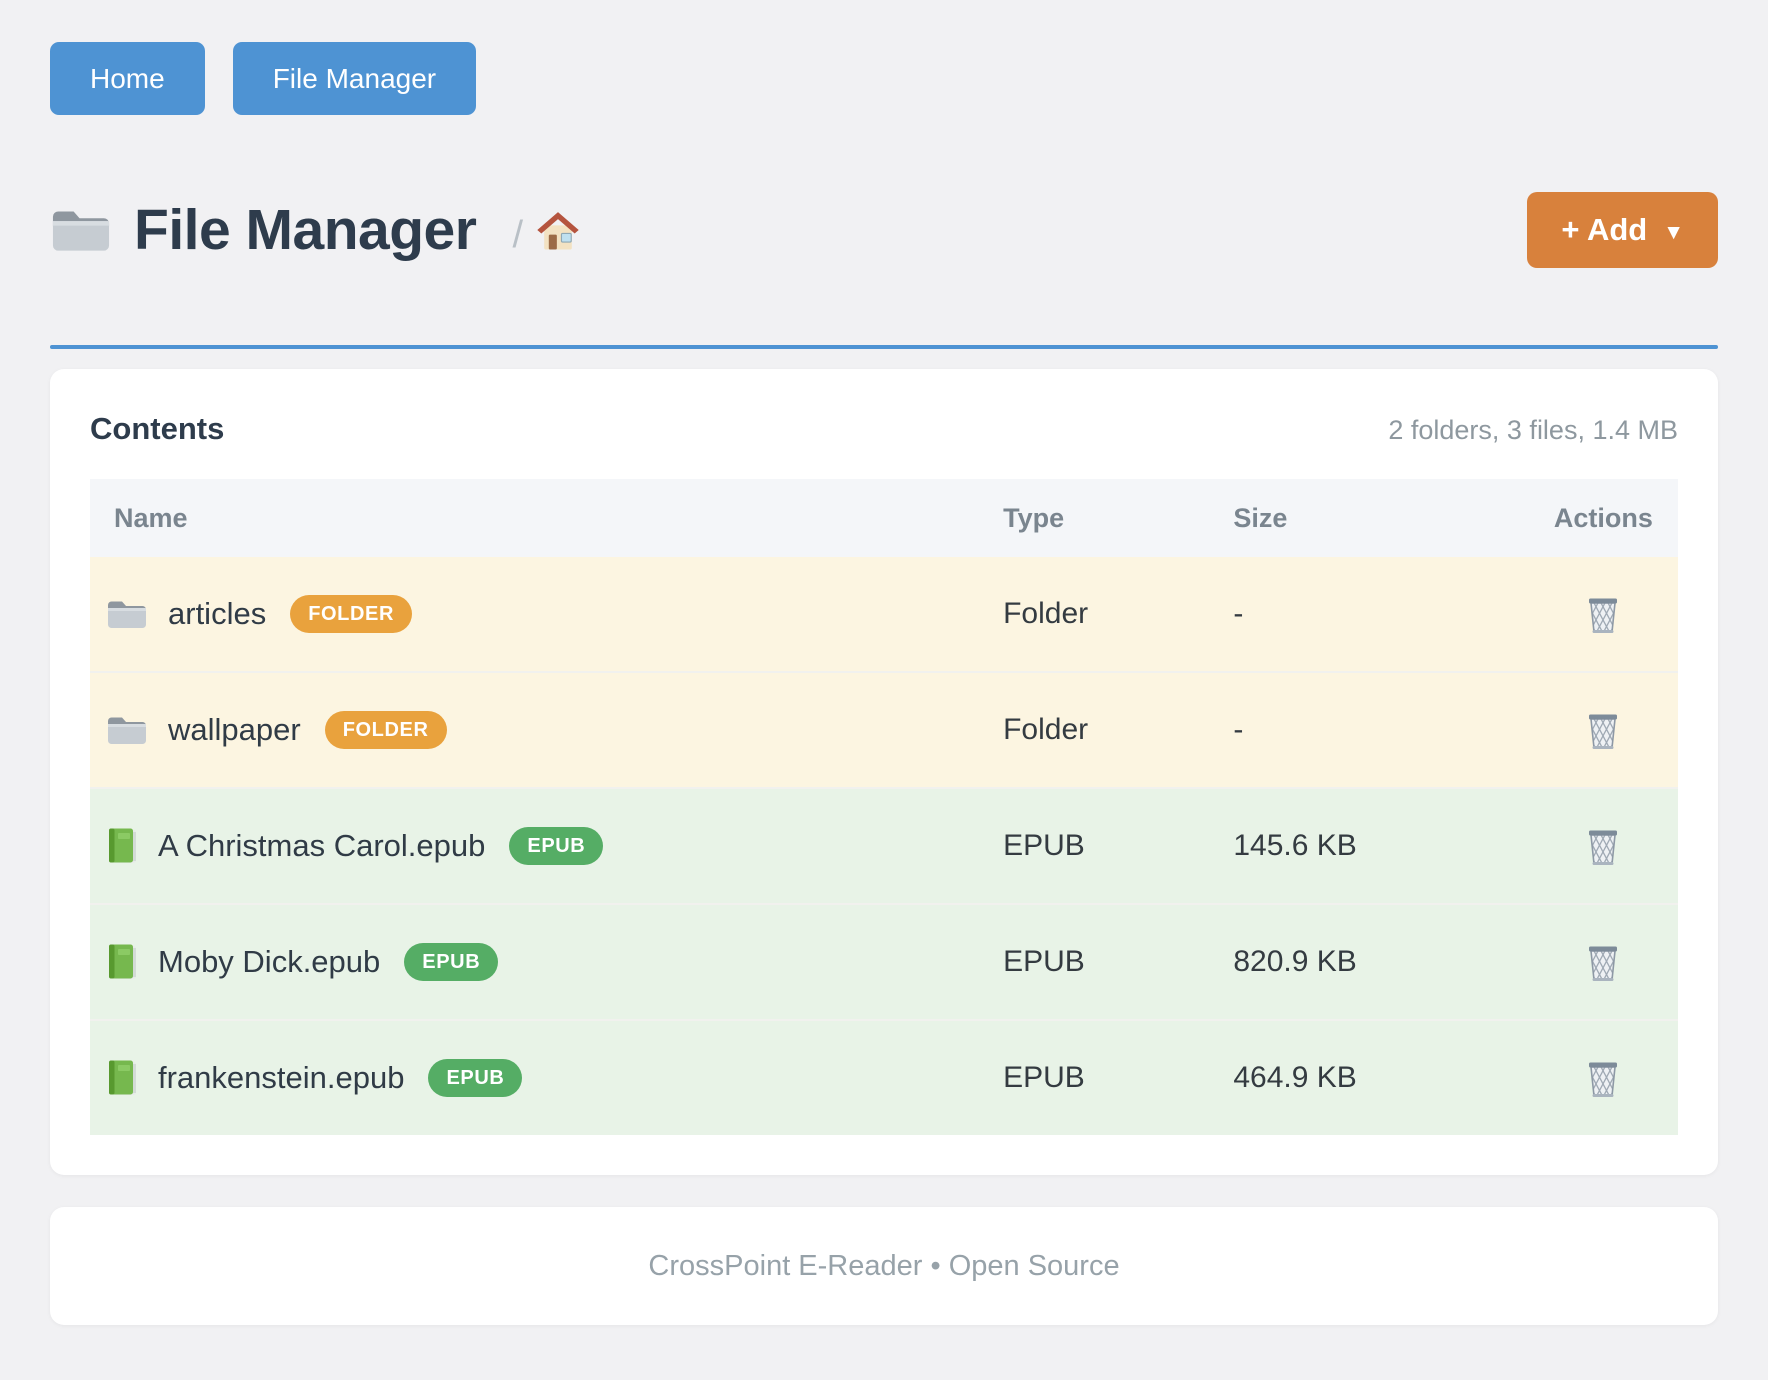 This screenshot has height=1380, width=1768. What do you see at coordinates (269, 961) in the screenshot?
I see `file-name: Moby Dick.epub` at bounding box center [269, 961].